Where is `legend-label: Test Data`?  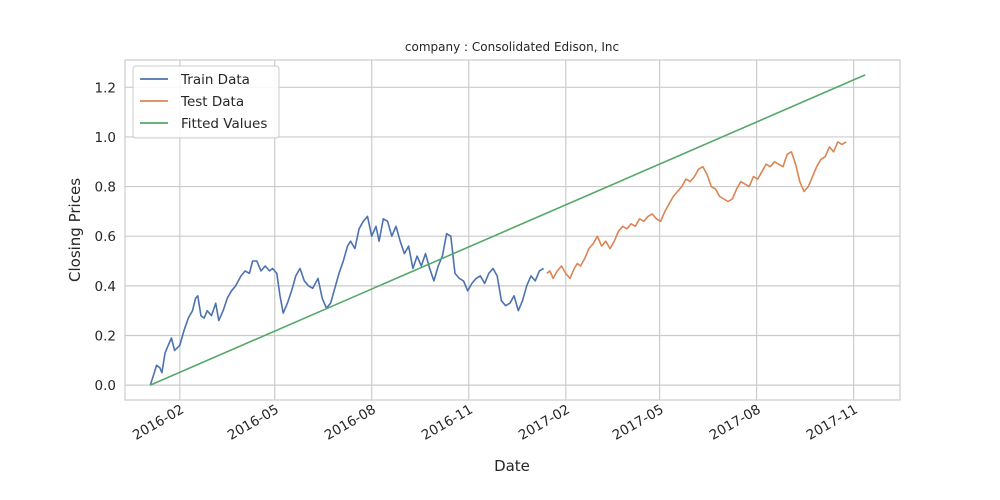 legend-label: Test Data is located at coordinates (212, 102).